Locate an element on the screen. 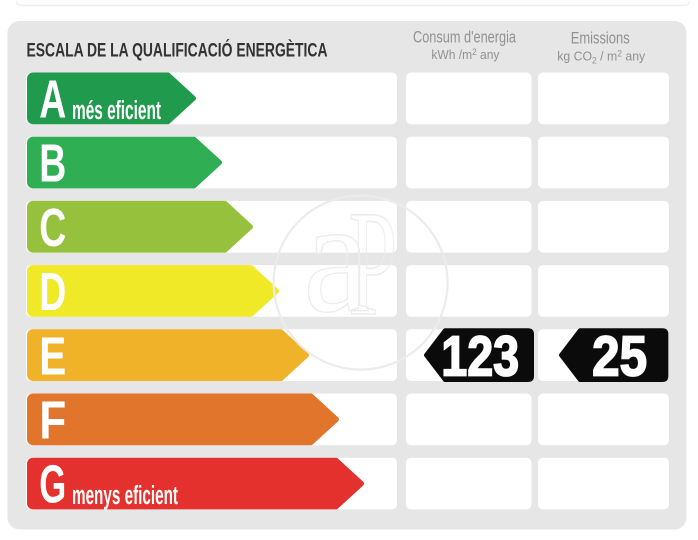 The width and height of the screenshot is (698, 540). svg-text: menys eficient is located at coordinates (125, 496).